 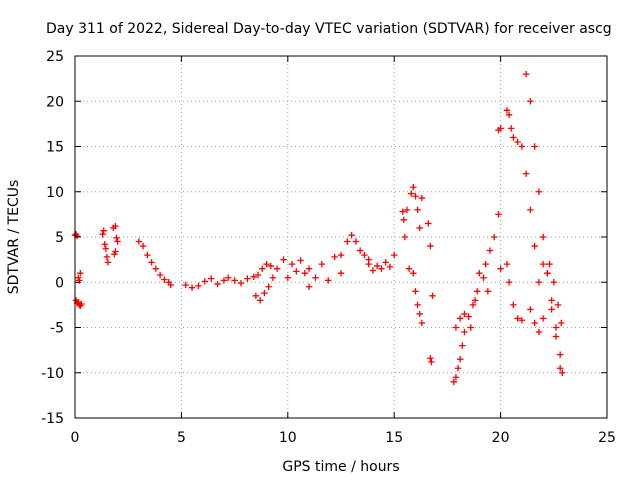 What do you see at coordinates (288, 438) in the screenshot?
I see `x-tick-label: 10` at bounding box center [288, 438].